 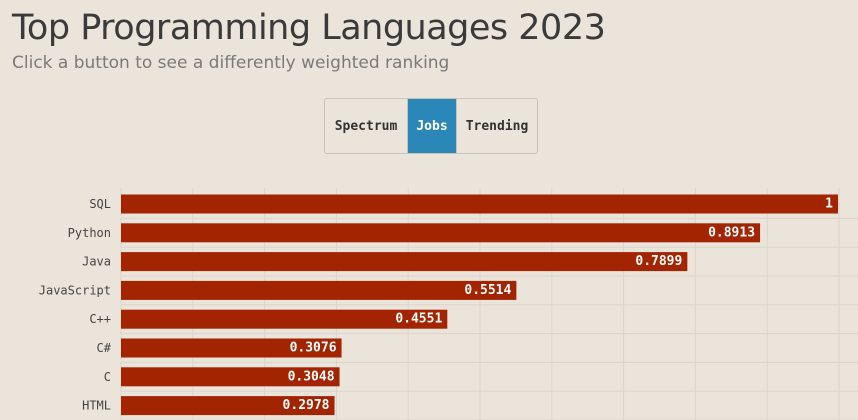 I want to click on value-label: 0.2978, so click(x=306, y=405).